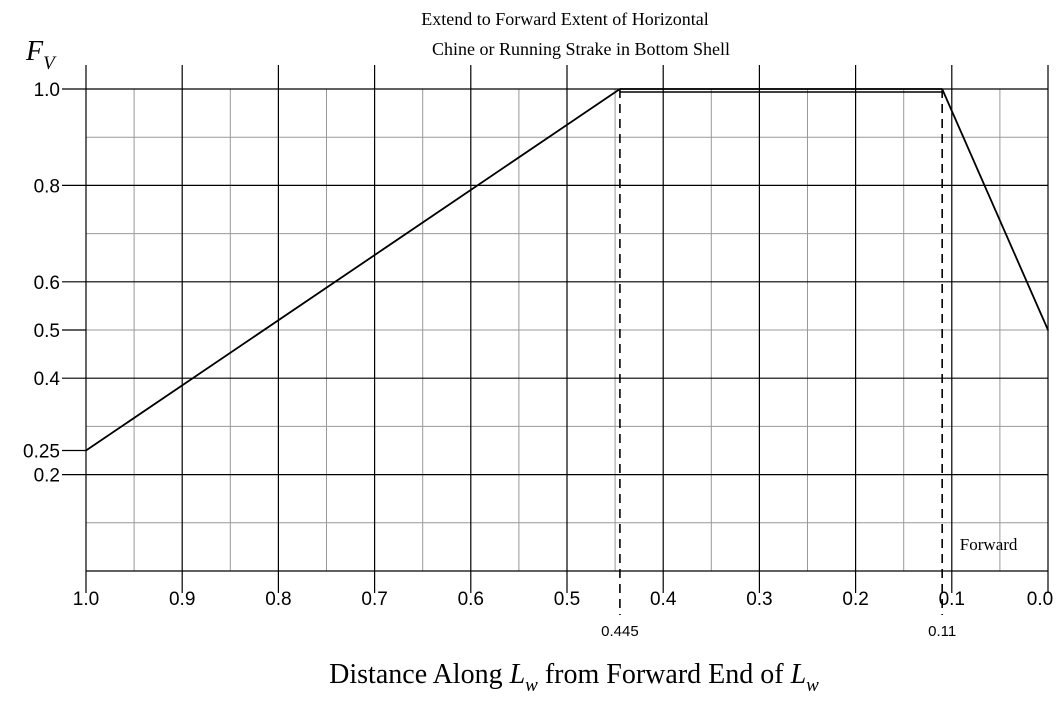 The image size is (1059, 701). I want to click on x-tick-labels: 1.0 0.9 0.8 0.7 0.6 0.5 0.4 0.3 0.2 0.1 0.0, so click(563, 599).